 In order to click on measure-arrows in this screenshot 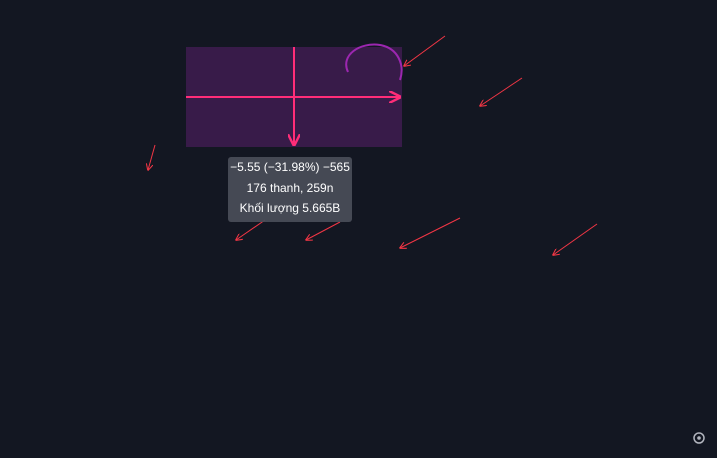, I will do `click(293, 96)`.